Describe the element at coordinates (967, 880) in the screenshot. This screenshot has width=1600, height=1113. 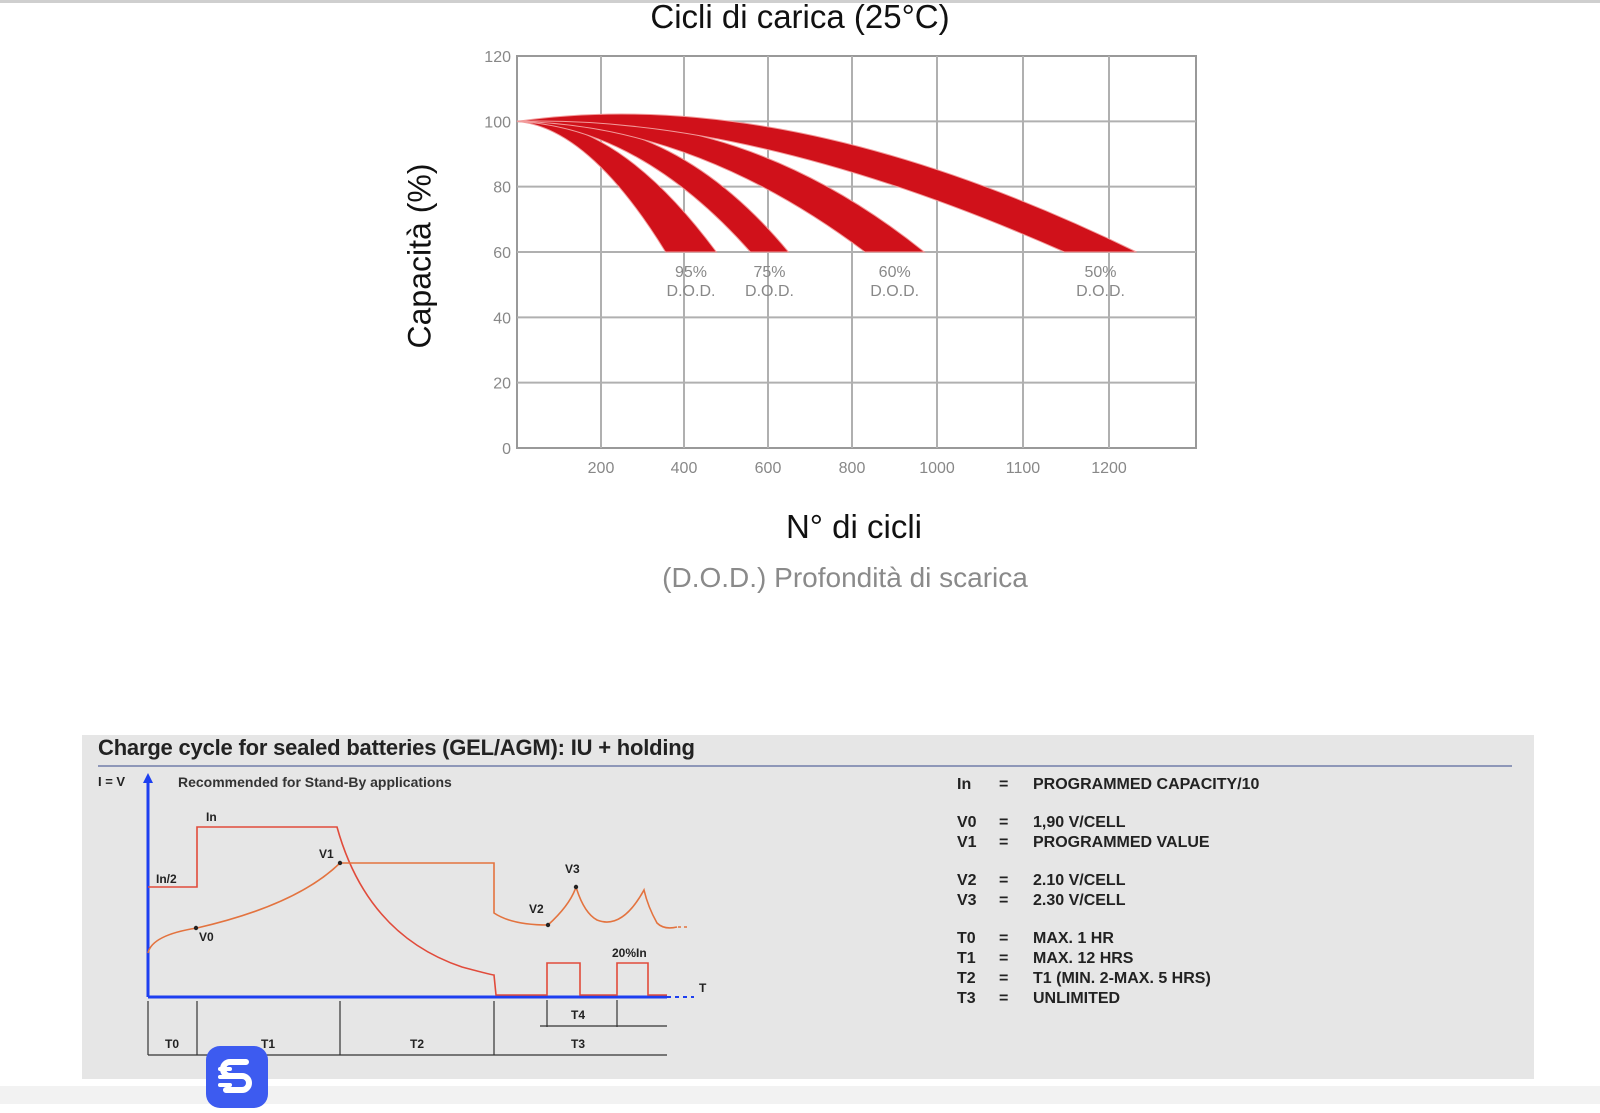
I see `legend-key: V2` at that location.